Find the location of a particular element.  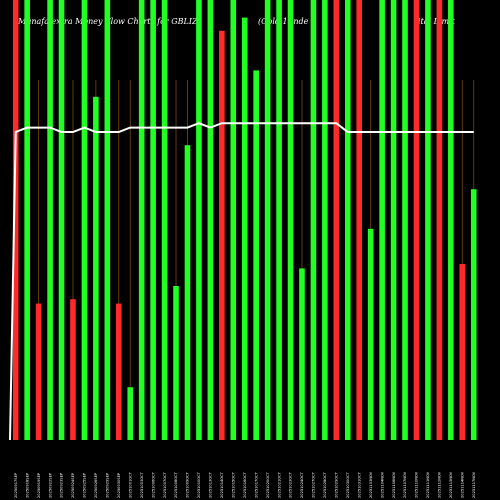

x-tick-label: 20251029OCT is located at coordinates (337, 484).